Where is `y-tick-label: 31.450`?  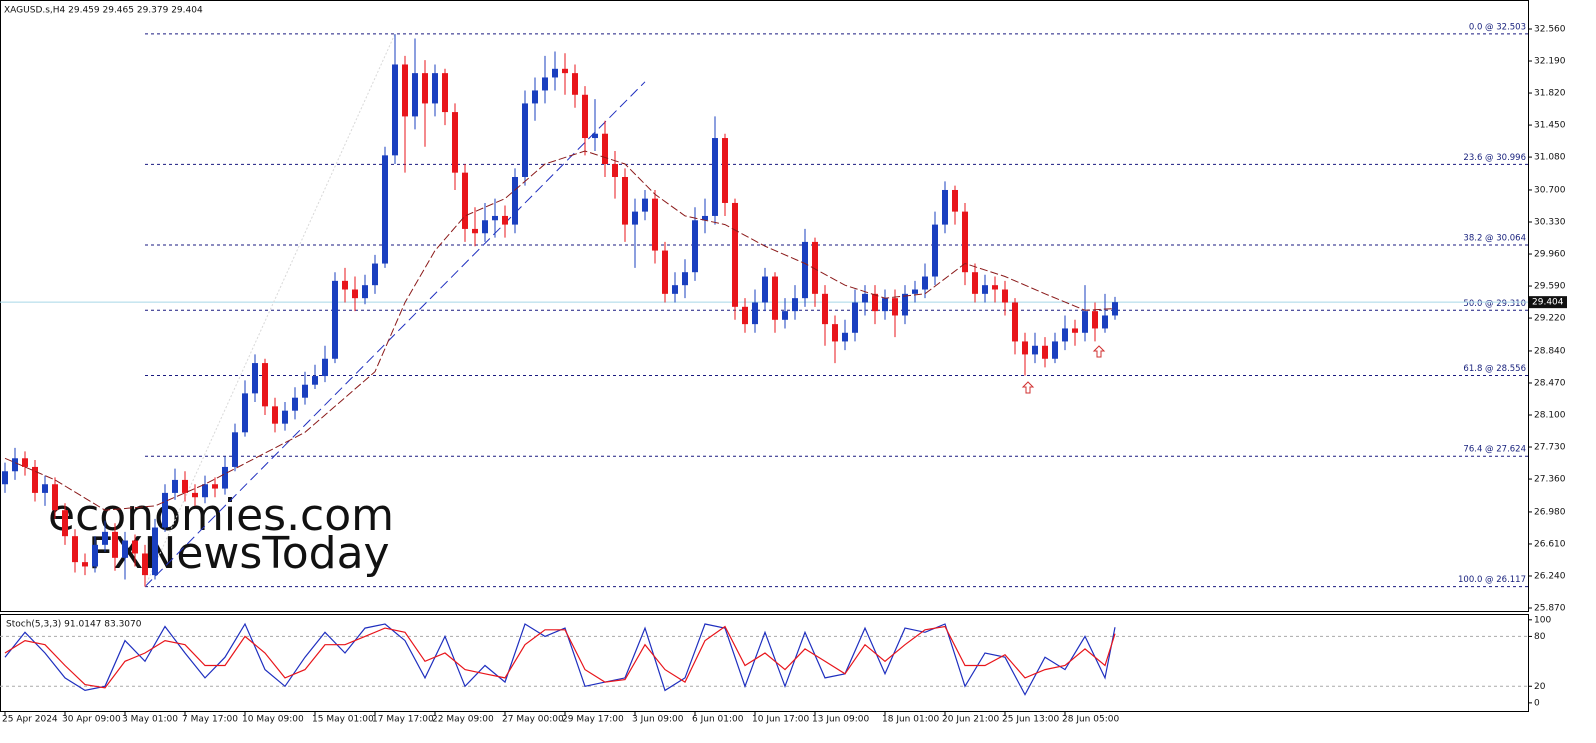 y-tick-label: 31.450 is located at coordinates (1550, 126).